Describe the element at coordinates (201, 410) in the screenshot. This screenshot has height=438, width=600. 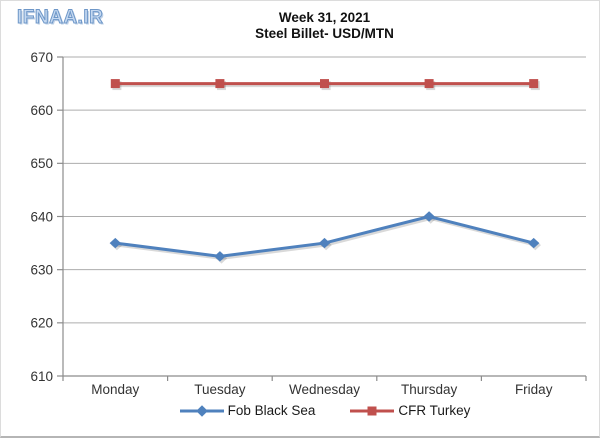
I see `fob-black-sea-line-marker-icon` at that location.